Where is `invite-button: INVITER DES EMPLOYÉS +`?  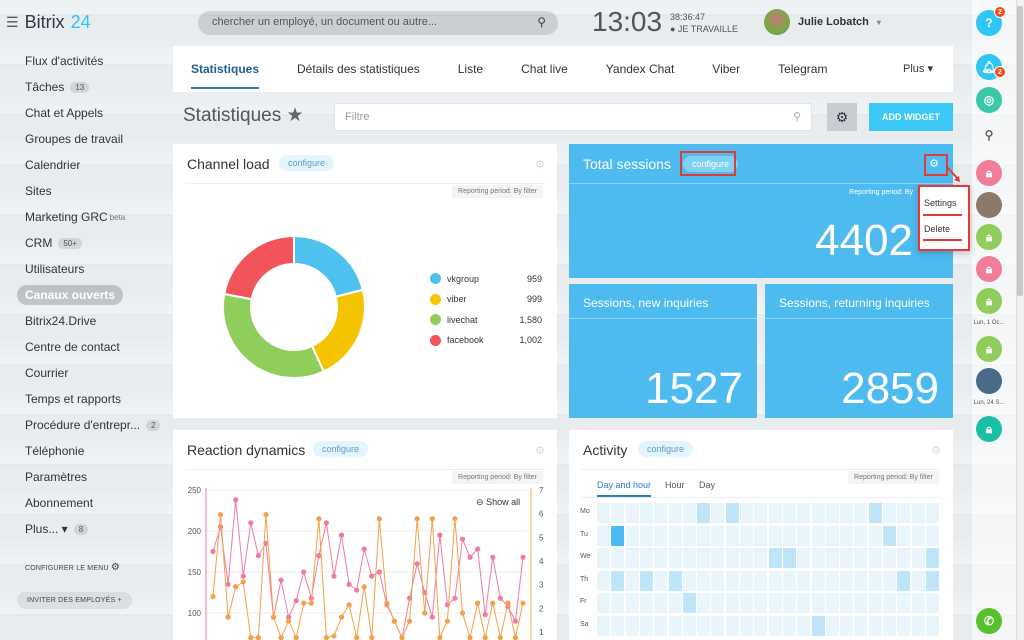 invite-button: INVITER DES EMPLOYÉS + is located at coordinates (74, 600).